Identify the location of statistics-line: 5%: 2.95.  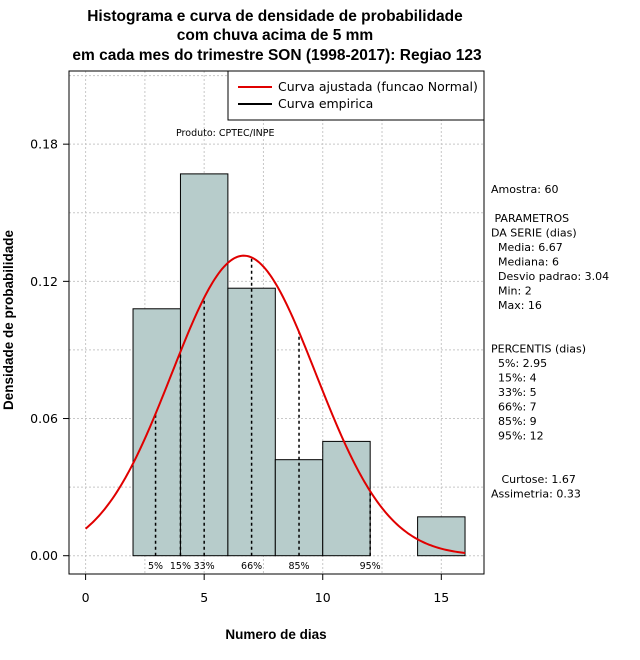
(519, 363).